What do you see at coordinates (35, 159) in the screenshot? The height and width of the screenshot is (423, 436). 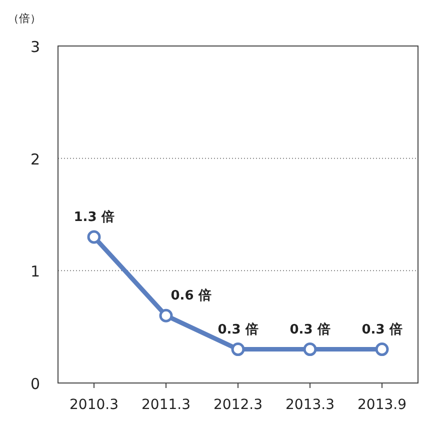 I see `y-tick-label: 2` at bounding box center [35, 159].